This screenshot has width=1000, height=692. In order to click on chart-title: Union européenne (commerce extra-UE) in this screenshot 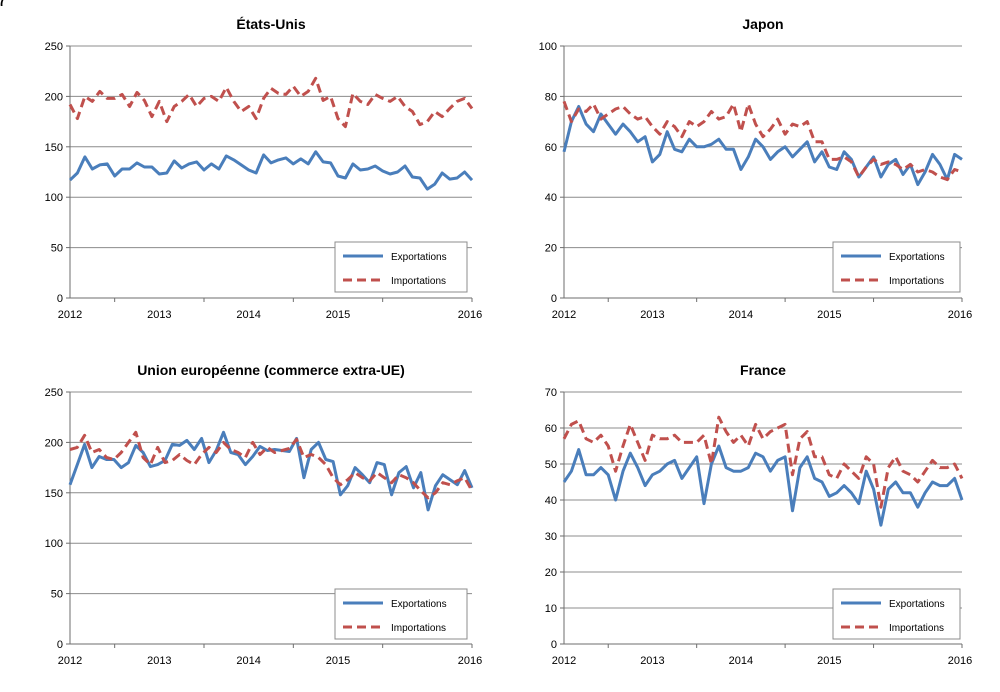, I will do `click(271, 370)`.